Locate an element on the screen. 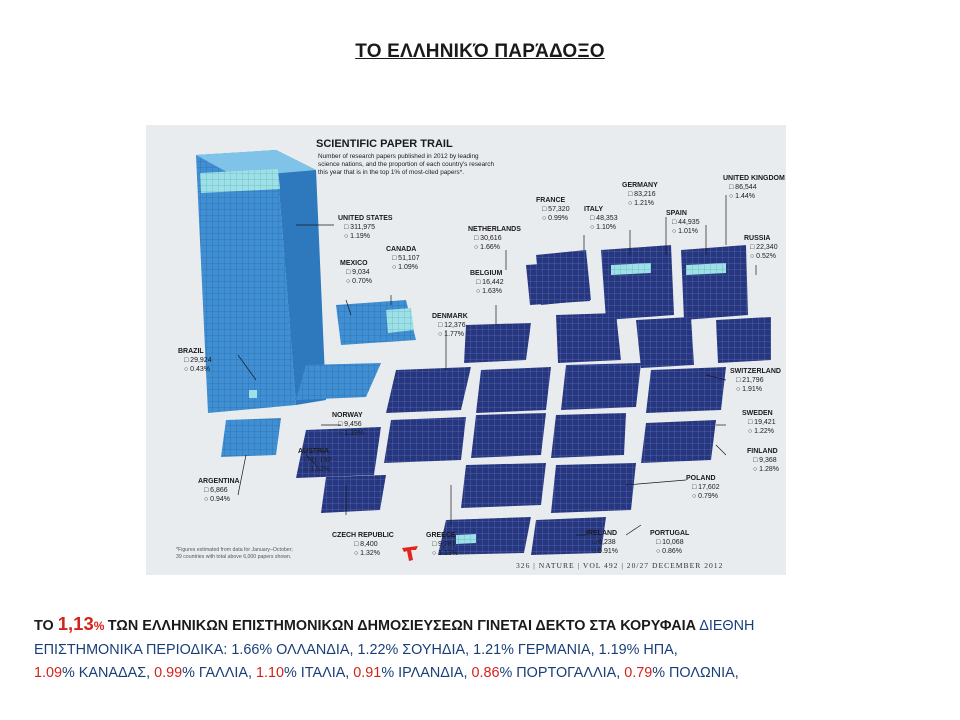 This screenshot has width=960, height=720. country-top1: ○ 1.44% is located at coordinates (742, 196).